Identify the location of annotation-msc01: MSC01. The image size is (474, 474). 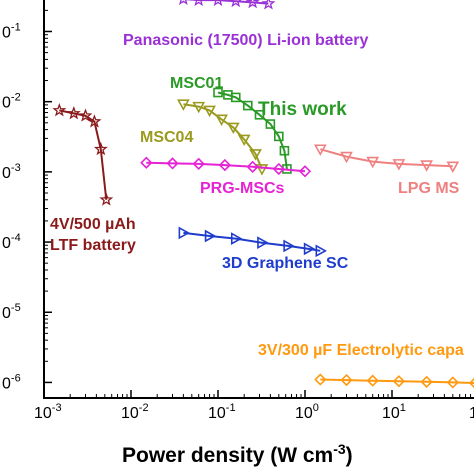
(196, 83).